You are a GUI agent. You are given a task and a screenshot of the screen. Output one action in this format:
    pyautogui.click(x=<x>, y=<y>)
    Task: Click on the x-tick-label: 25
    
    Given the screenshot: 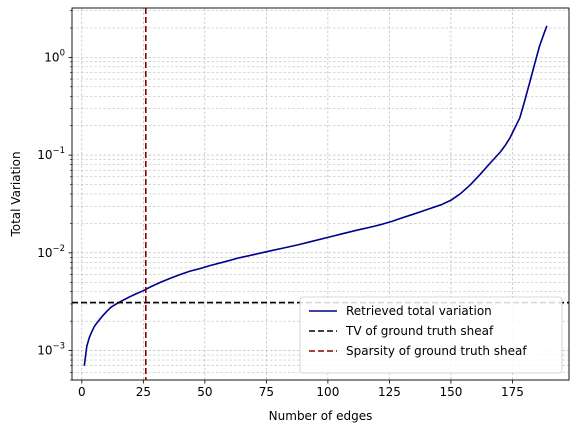 What is the action you would take?
    pyautogui.click(x=143, y=392)
    